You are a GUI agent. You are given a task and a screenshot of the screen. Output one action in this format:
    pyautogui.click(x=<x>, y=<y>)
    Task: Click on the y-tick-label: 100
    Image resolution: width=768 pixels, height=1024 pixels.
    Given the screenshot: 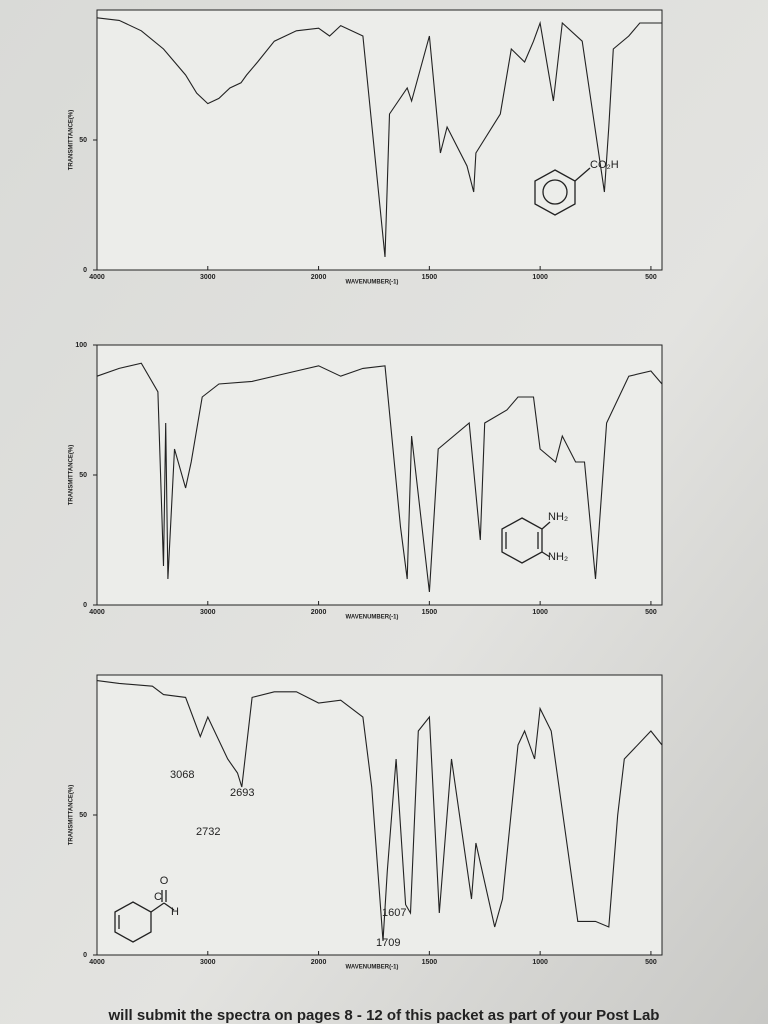 What is the action you would take?
    pyautogui.click(x=81, y=345)
    